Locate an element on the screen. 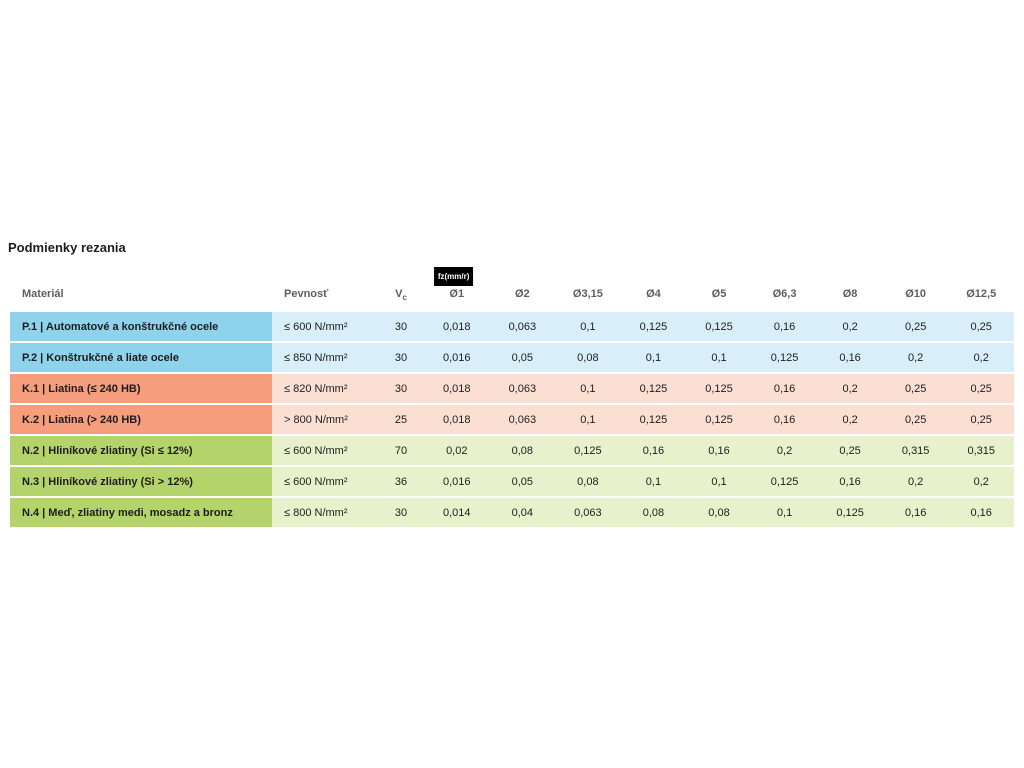  vc-cell: 70 is located at coordinates (401, 451).